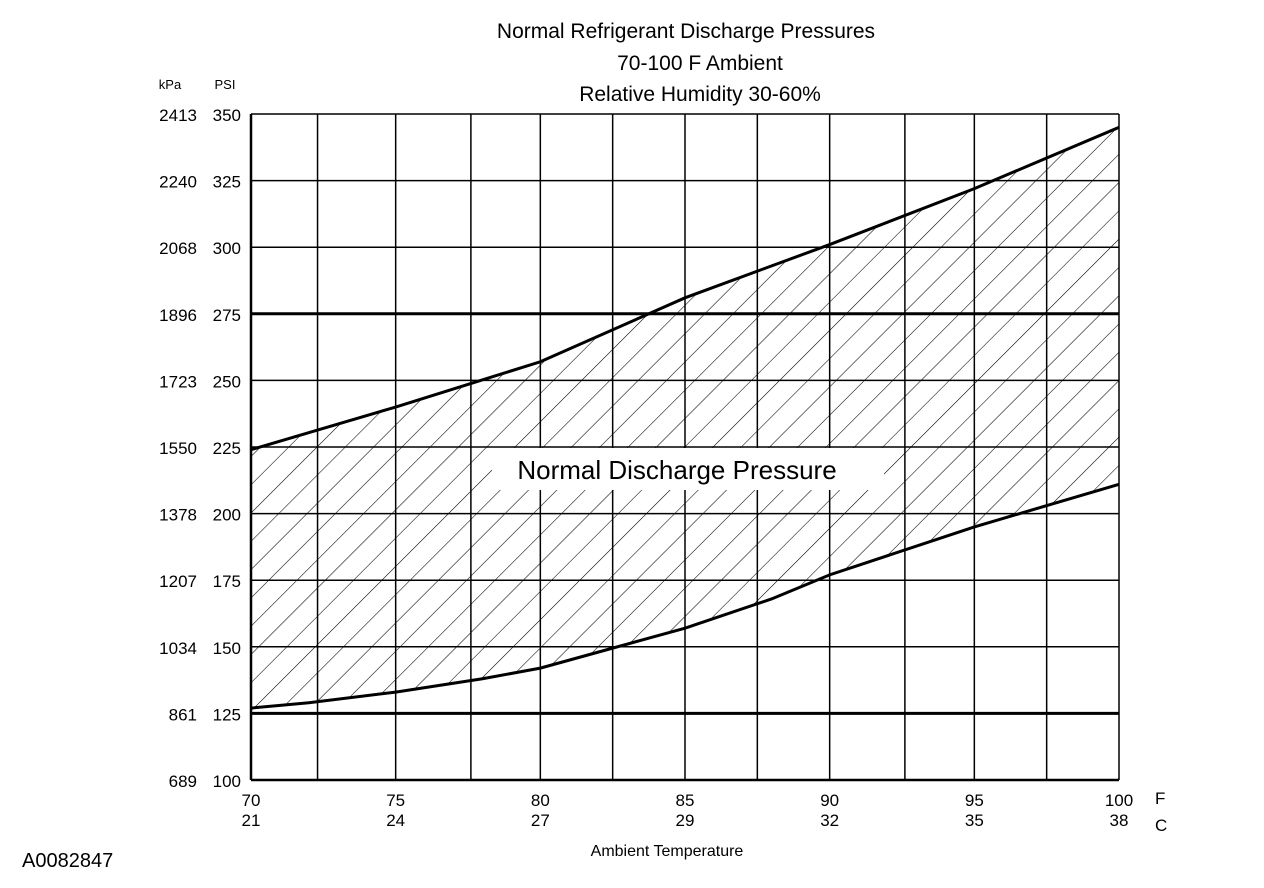  Describe the element at coordinates (700, 63) in the screenshot. I see `chart-title-line-2: 70-100 F Ambient` at that location.